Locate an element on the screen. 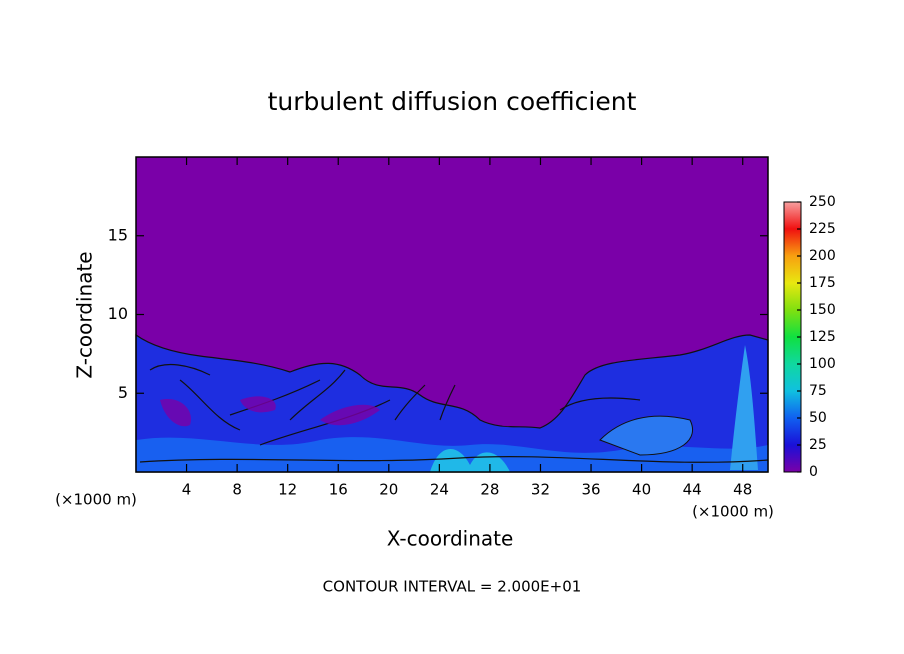 The image size is (904, 654). y-tick-label: 15 is located at coordinates (118, 234).